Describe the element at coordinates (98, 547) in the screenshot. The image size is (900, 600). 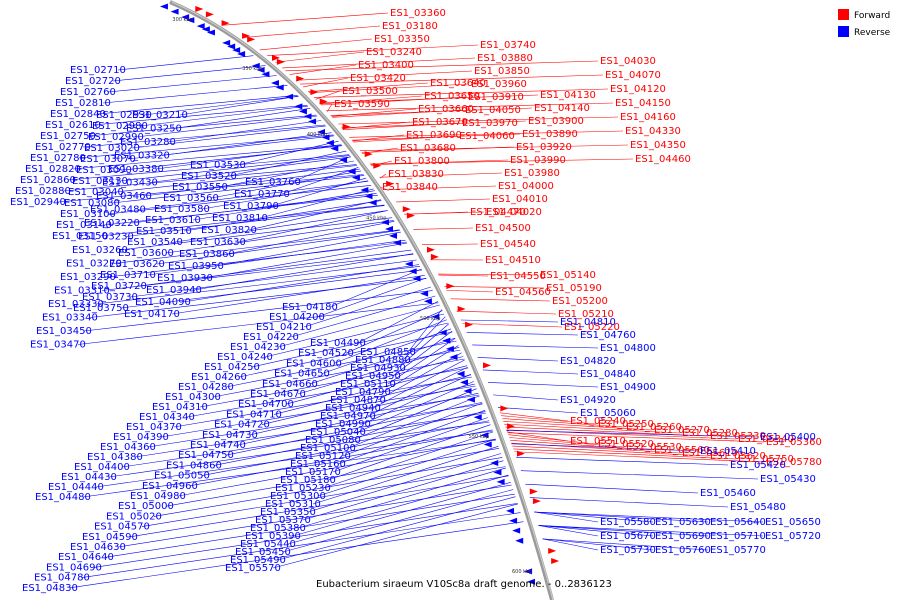
I see `gene-label-es1-04630: ES1_04630` at that location.